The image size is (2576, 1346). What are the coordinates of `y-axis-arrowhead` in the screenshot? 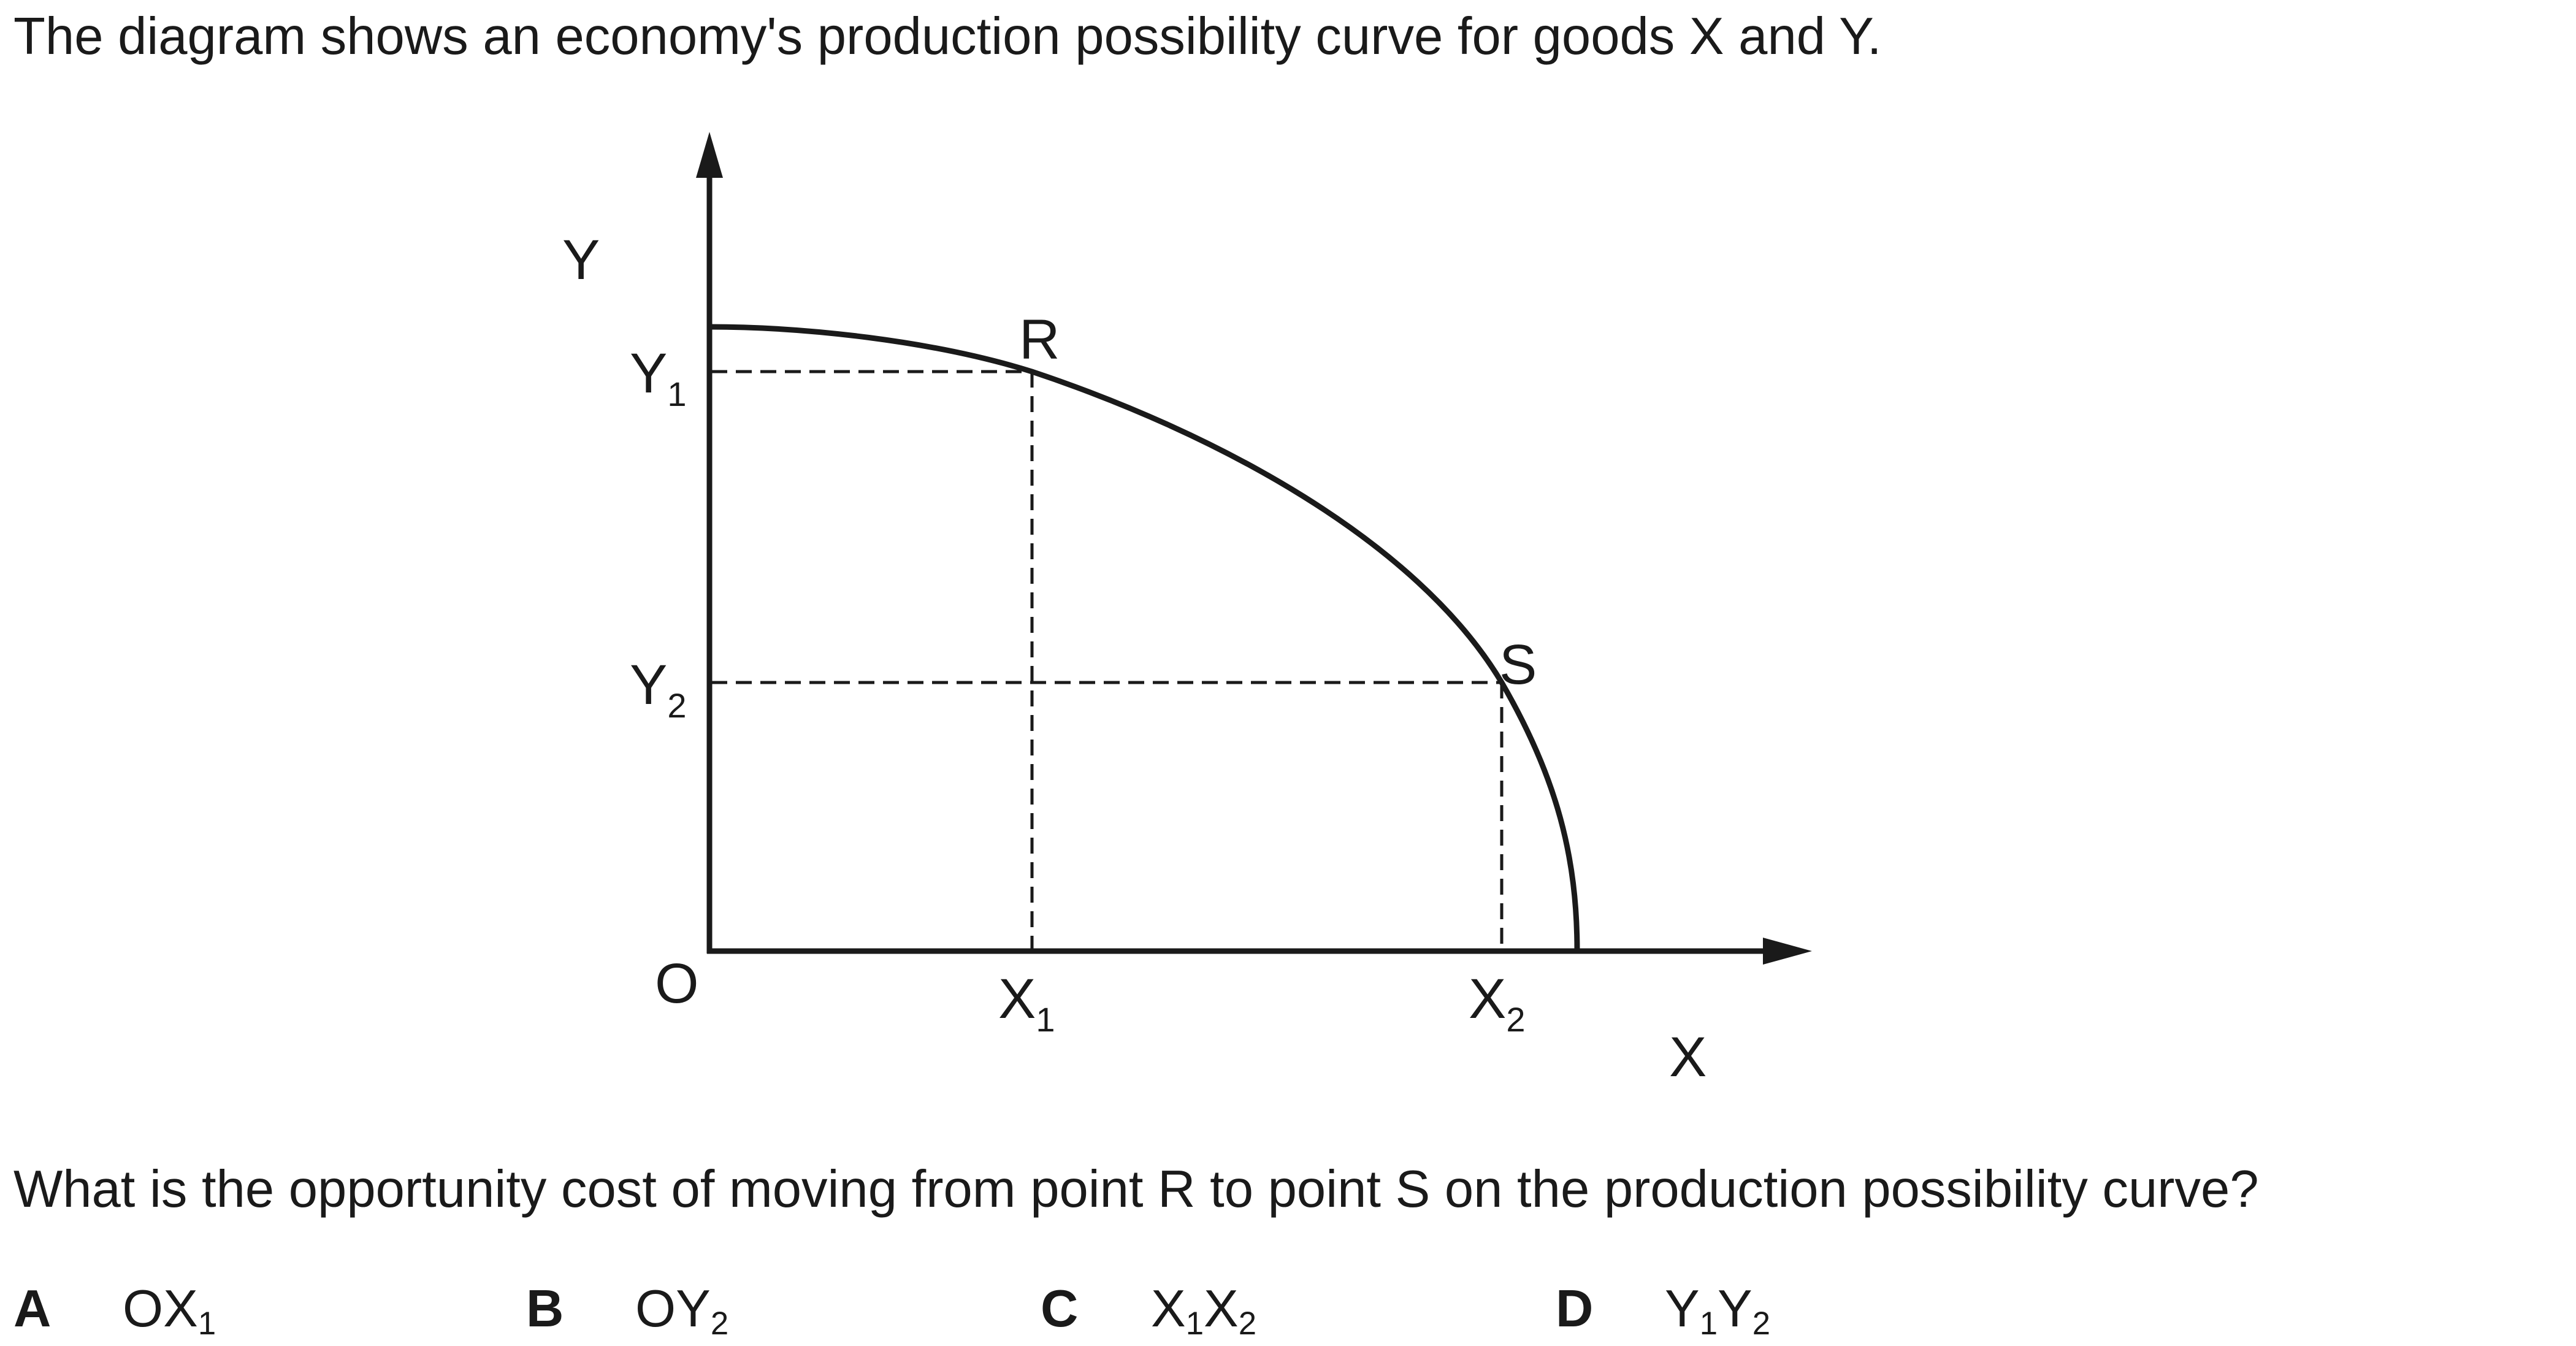 It's located at (709, 155).